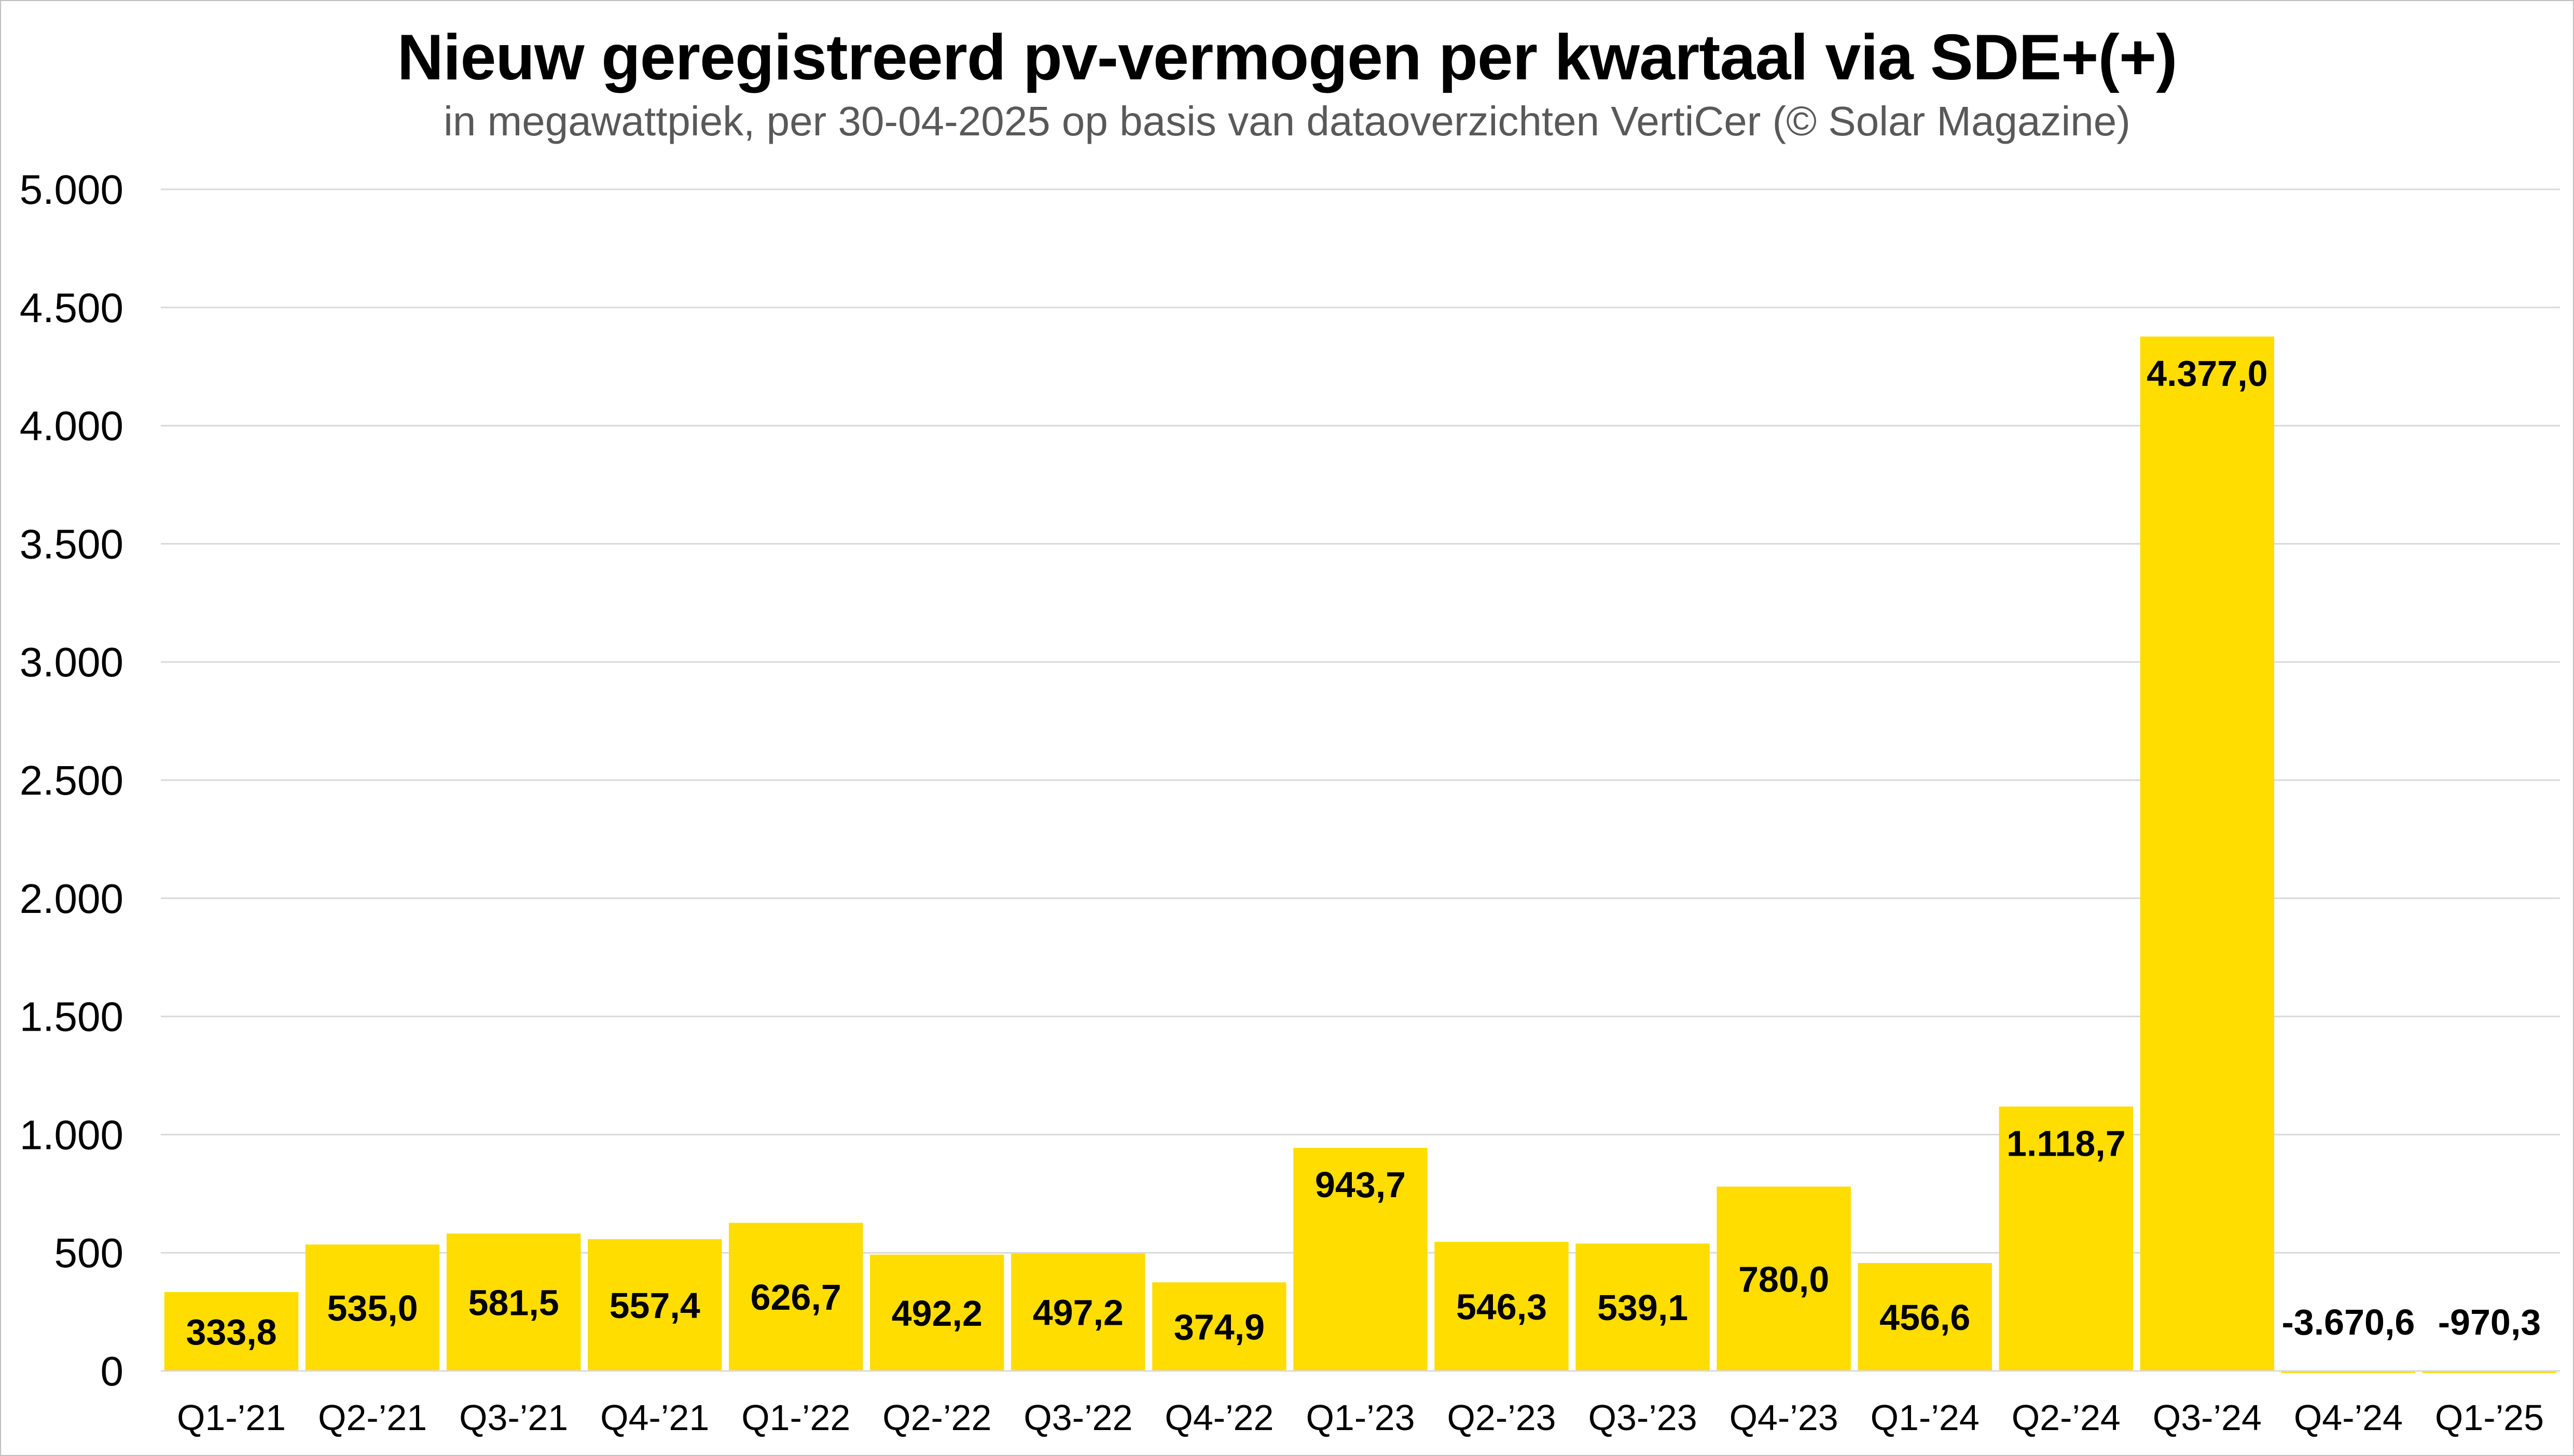  What do you see at coordinates (112, 1371) in the screenshot?
I see `y-tick-label: 0` at bounding box center [112, 1371].